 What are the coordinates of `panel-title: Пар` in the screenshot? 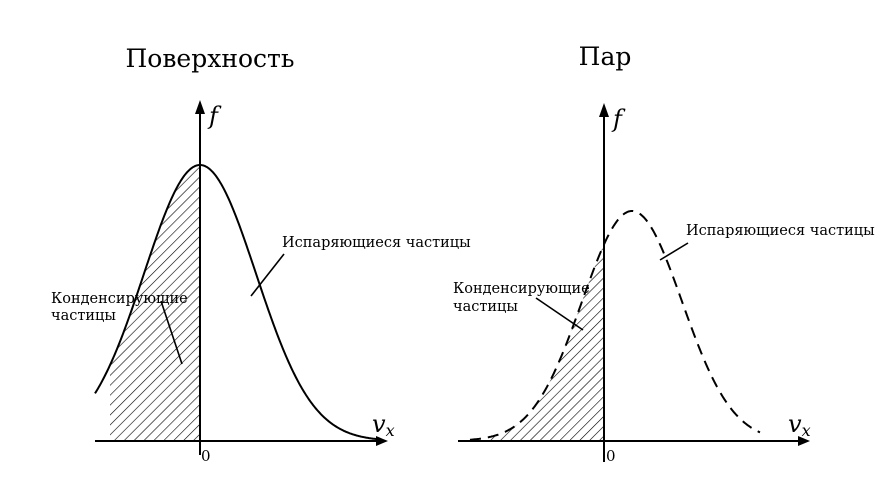 It's located at (605, 56).